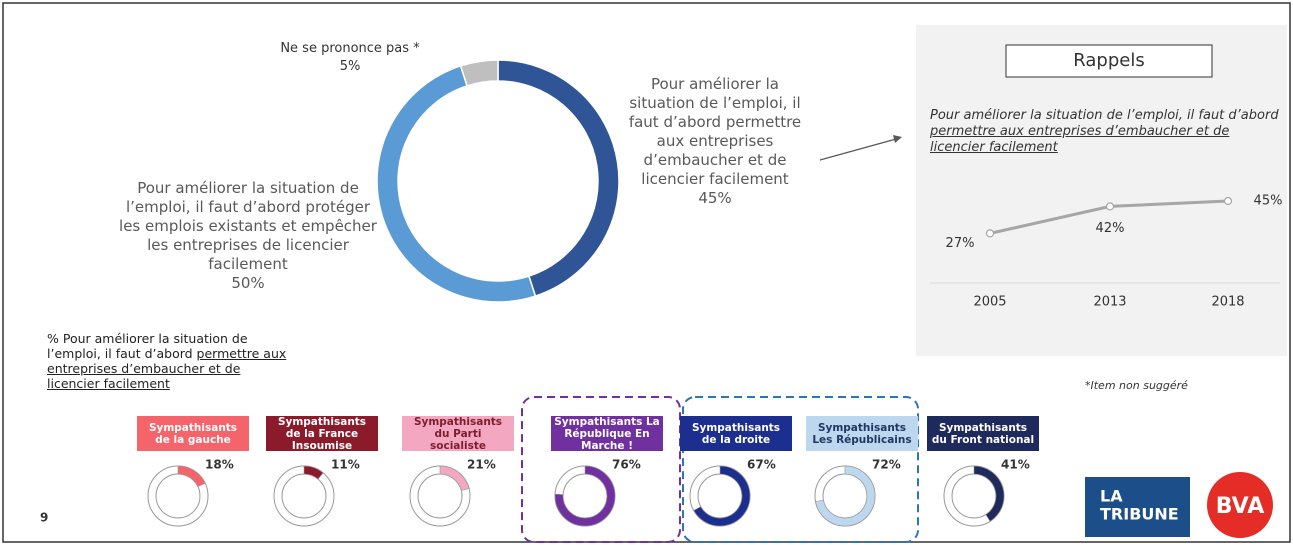  I want to click on category-box: Sympathisants Les Républicains, so click(862, 433).